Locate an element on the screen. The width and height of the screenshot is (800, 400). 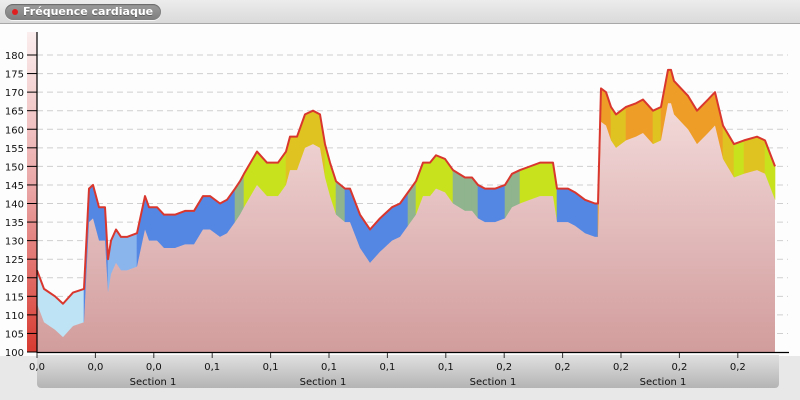
y-tick-label: 125 is located at coordinates (14, 260).